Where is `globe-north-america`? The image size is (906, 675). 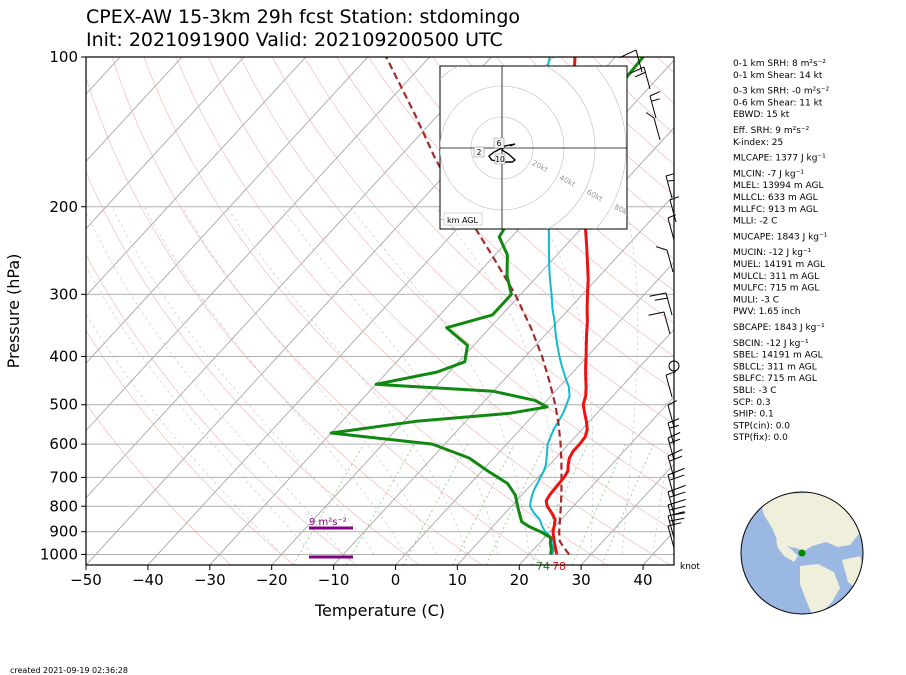 globe-north-america is located at coordinates (811, 521).